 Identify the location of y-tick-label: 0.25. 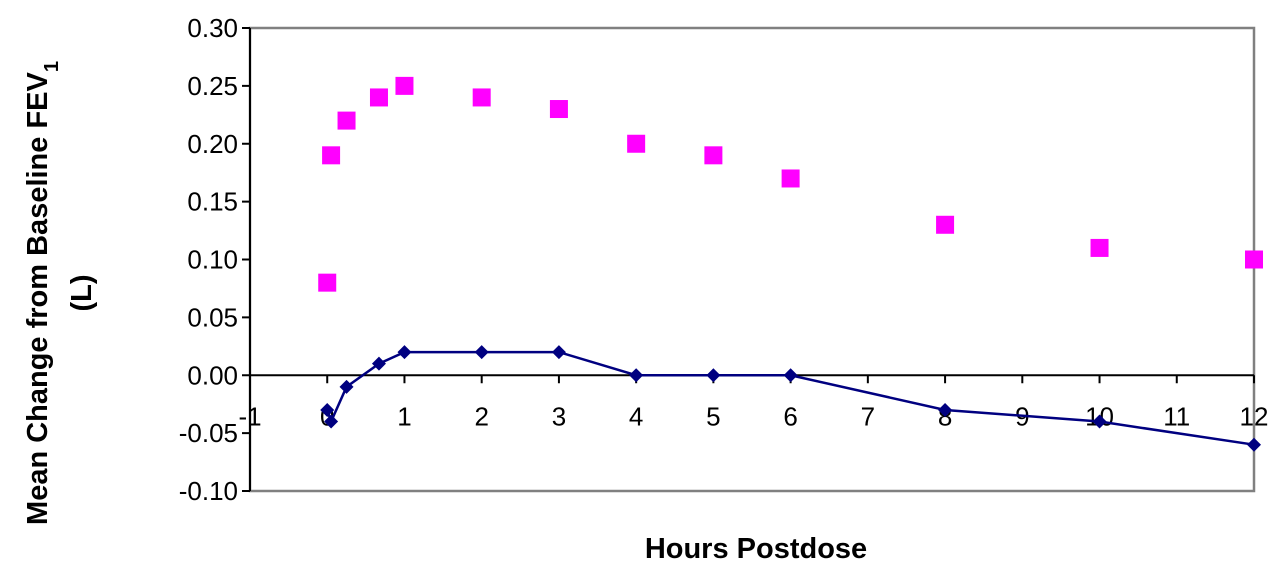
(212, 86).